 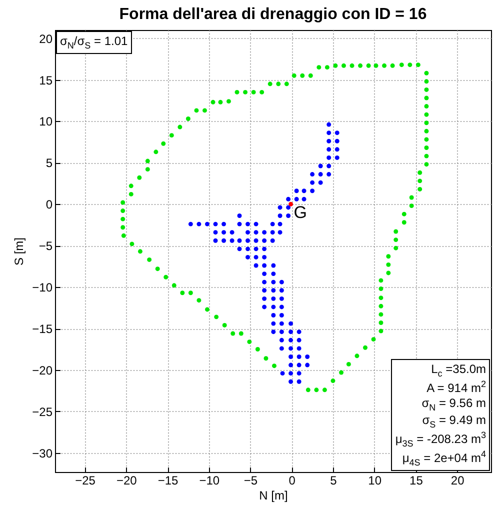 I want to click on x-tick-label: 10, so click(x=375, y=481).